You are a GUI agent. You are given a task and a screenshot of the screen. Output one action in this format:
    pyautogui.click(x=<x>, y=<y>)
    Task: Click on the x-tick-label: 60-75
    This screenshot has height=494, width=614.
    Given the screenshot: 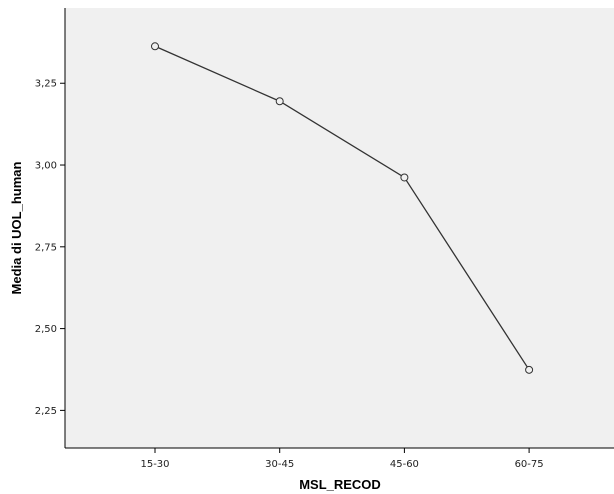 What is the action you would take?
    pyautogui.click(x=529, y=464)
    